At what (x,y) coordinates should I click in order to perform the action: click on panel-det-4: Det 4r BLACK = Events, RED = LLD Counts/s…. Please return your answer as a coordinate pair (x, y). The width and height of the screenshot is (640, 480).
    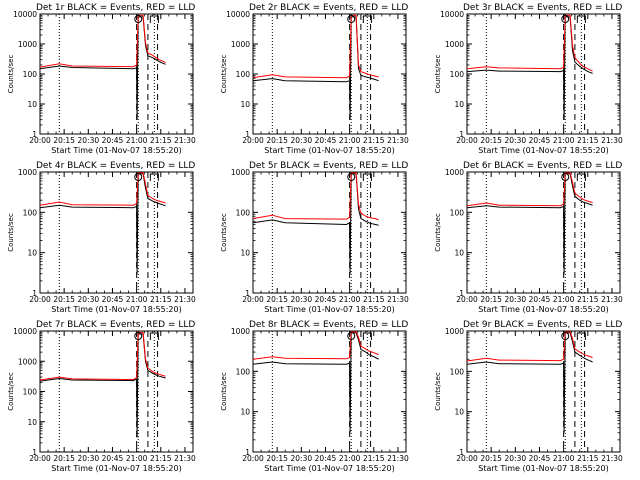
    Looking at the image, I should click on (101, 237).